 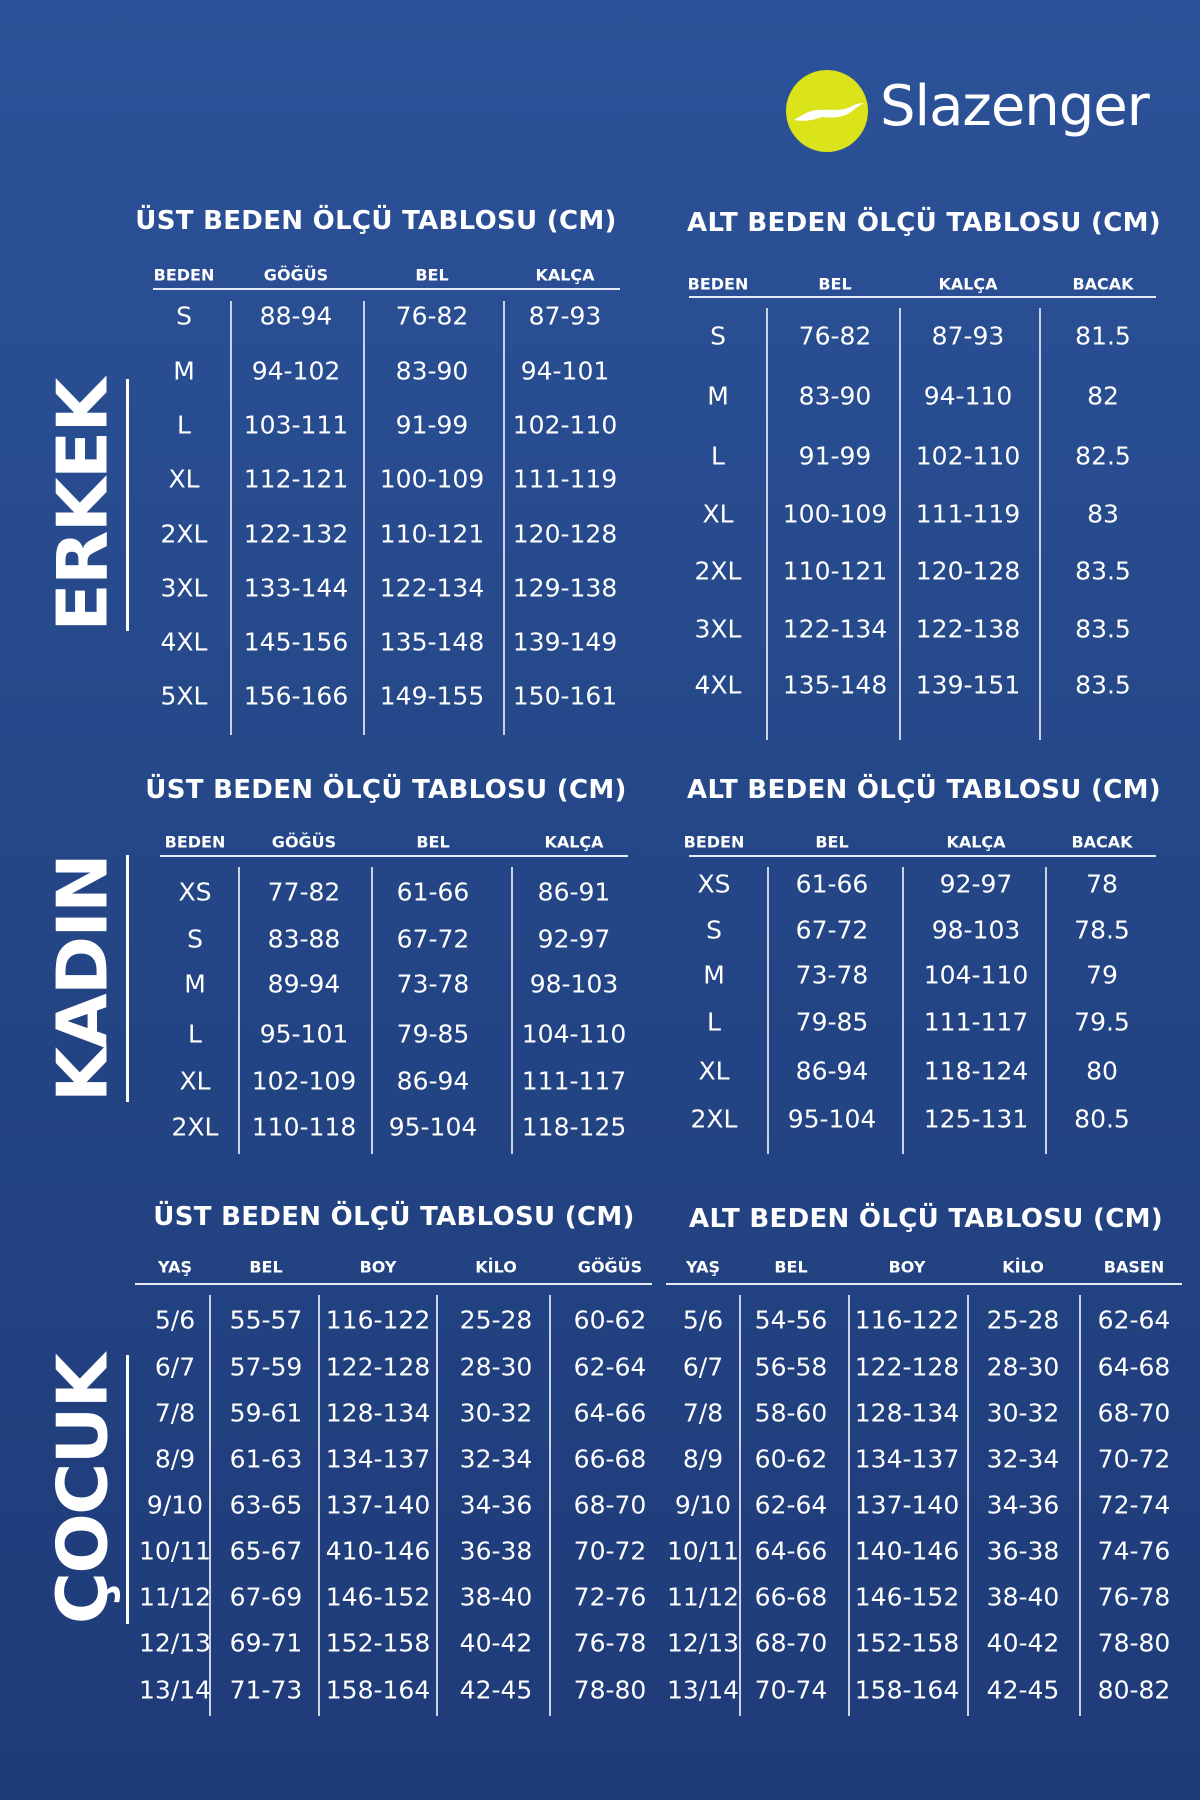 I want to click on table-cell: 3XL, so click(x=184, y=588).